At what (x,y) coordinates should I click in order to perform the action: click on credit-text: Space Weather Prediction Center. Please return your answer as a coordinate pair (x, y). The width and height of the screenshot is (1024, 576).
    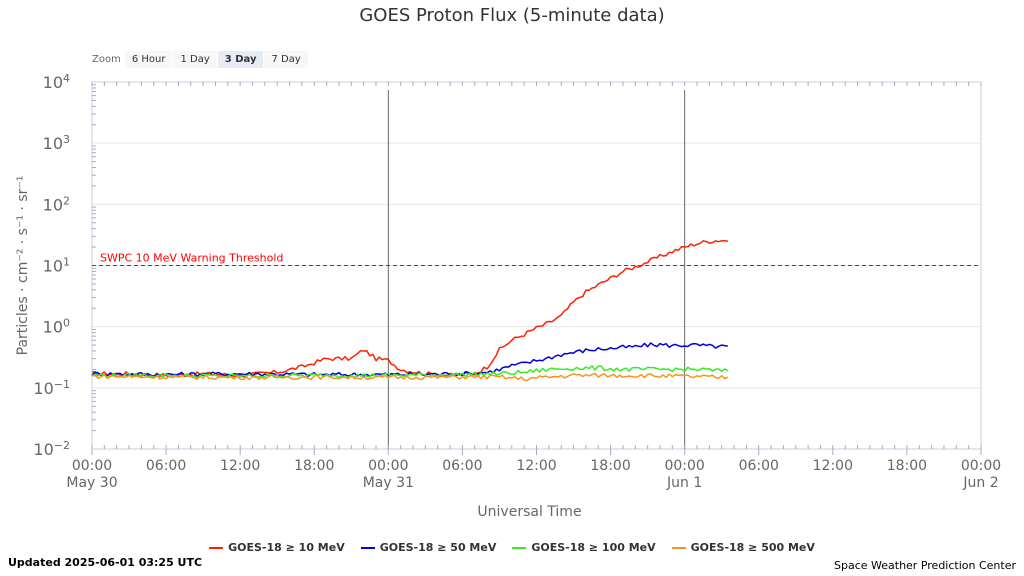
    Looking at the image, I should click on (925, 565).